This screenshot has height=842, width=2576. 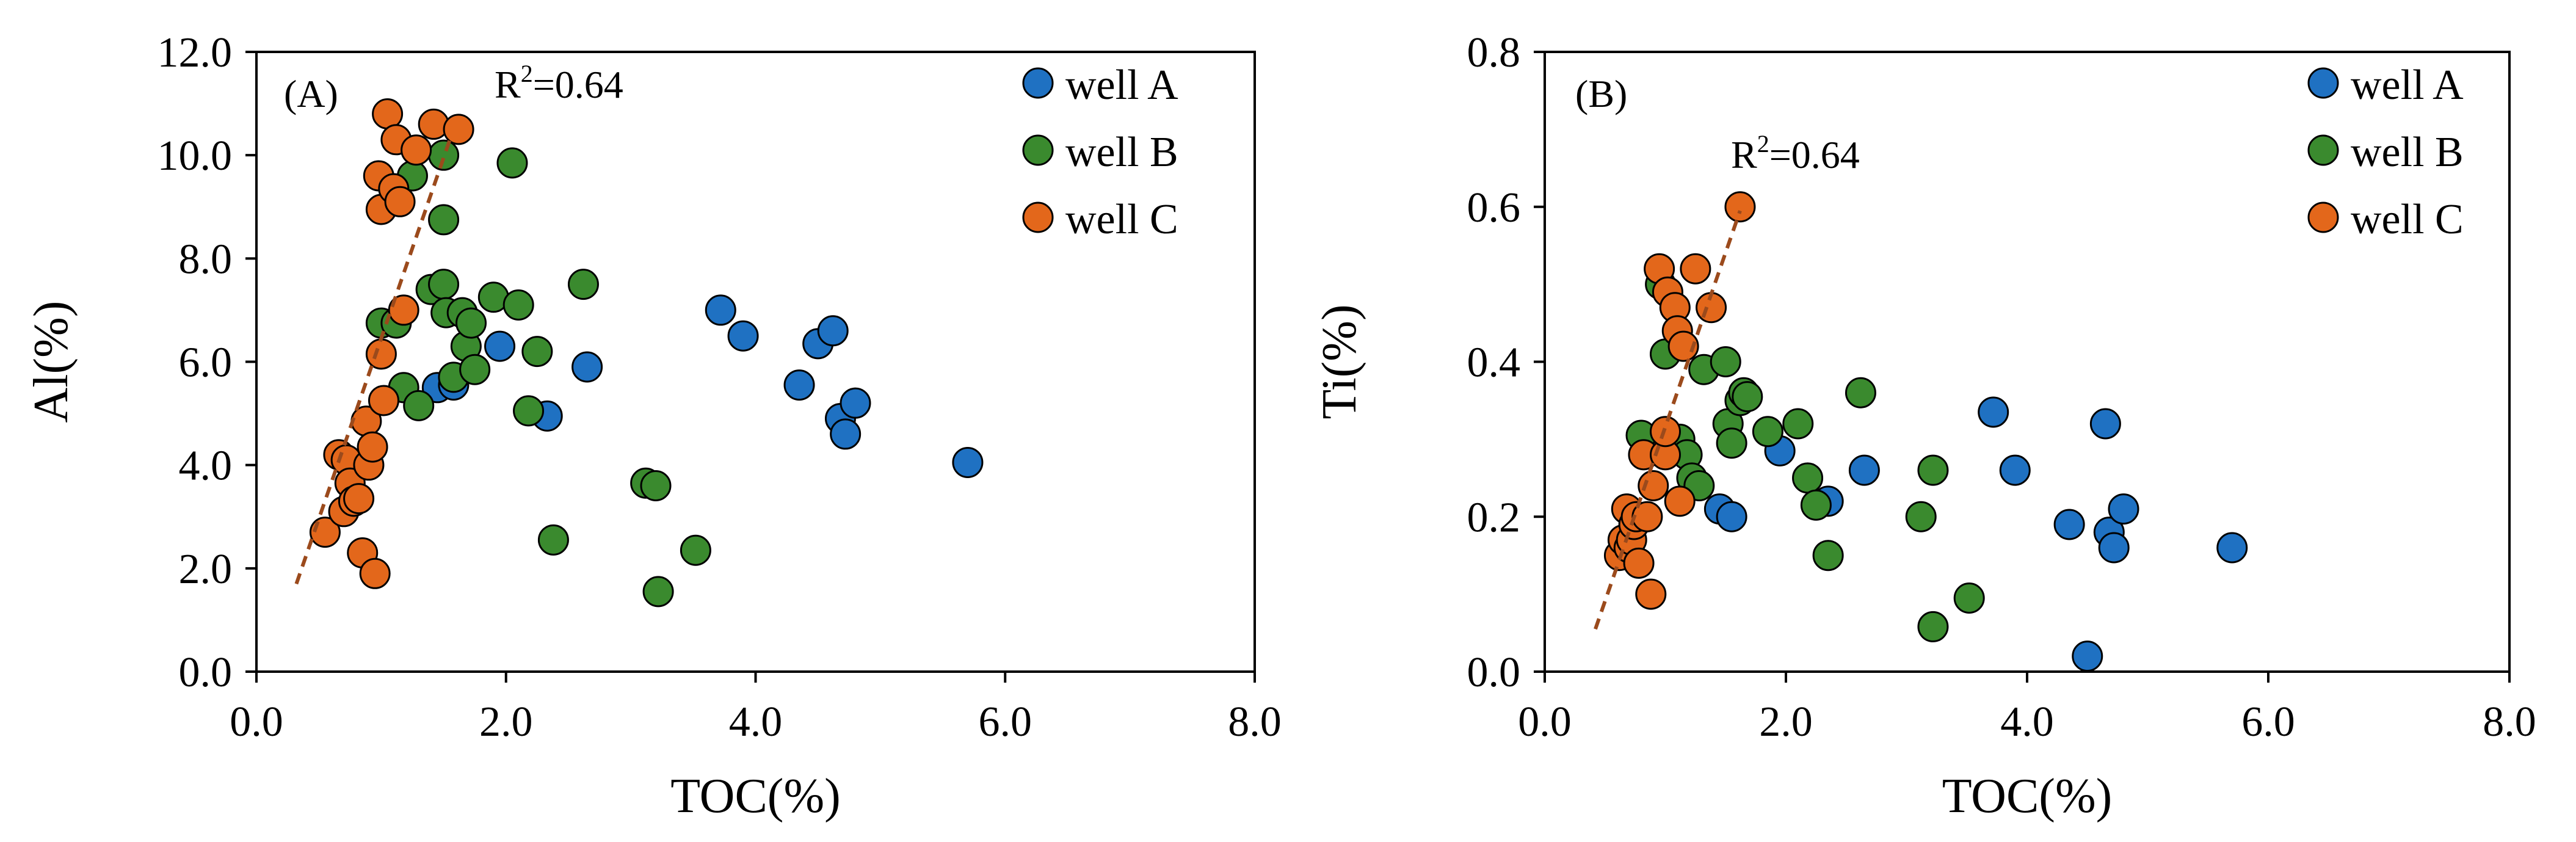 What do you see at coordinates (1786, 722) in the screenshot?
I see `x-tick-label: 2.0` at bounding box center [1786, 722].